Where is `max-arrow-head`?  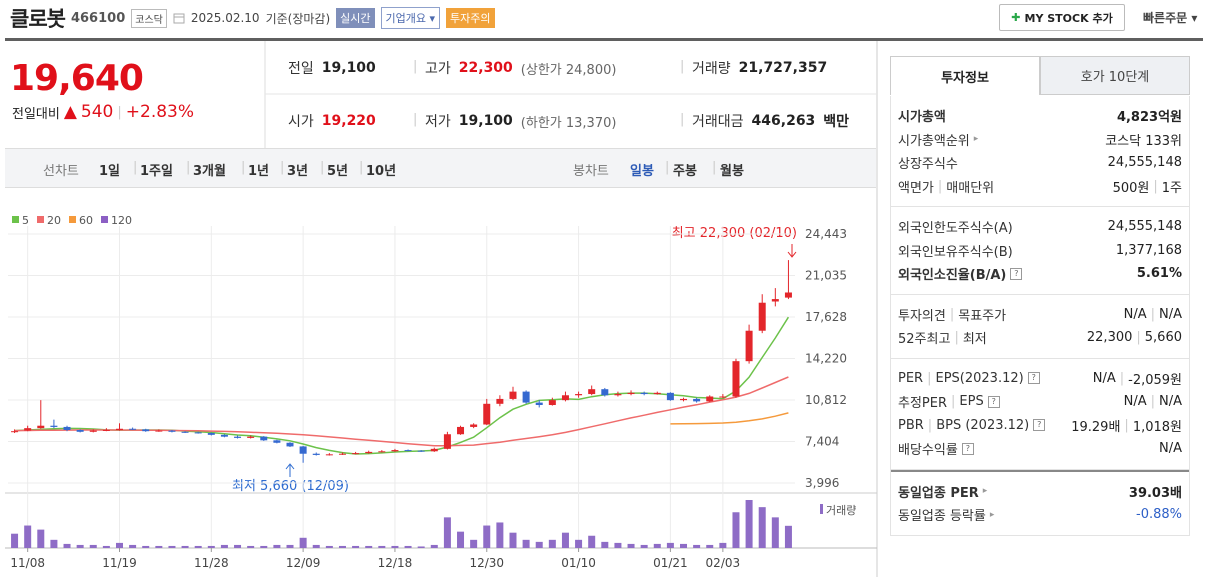 max-arrow-head is located at coordinates (792, 254).